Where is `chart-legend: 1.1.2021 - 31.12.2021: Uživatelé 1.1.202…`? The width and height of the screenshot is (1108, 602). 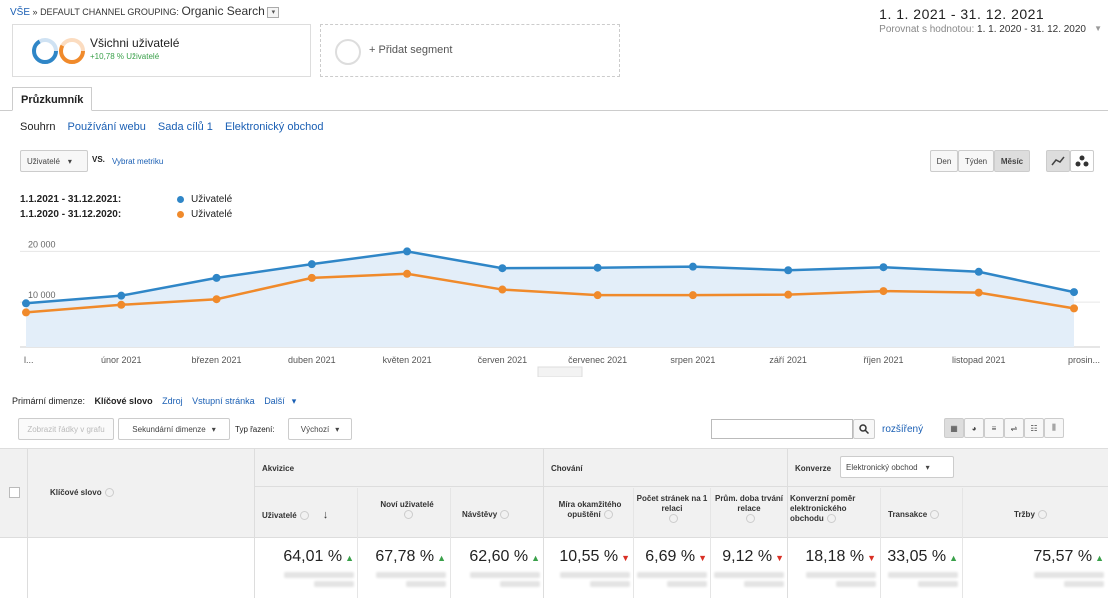 chart-legend: 1.1.2021 - 31.12.2021: Uživatelé 1.1.202… is located at coordinates (126, 207).